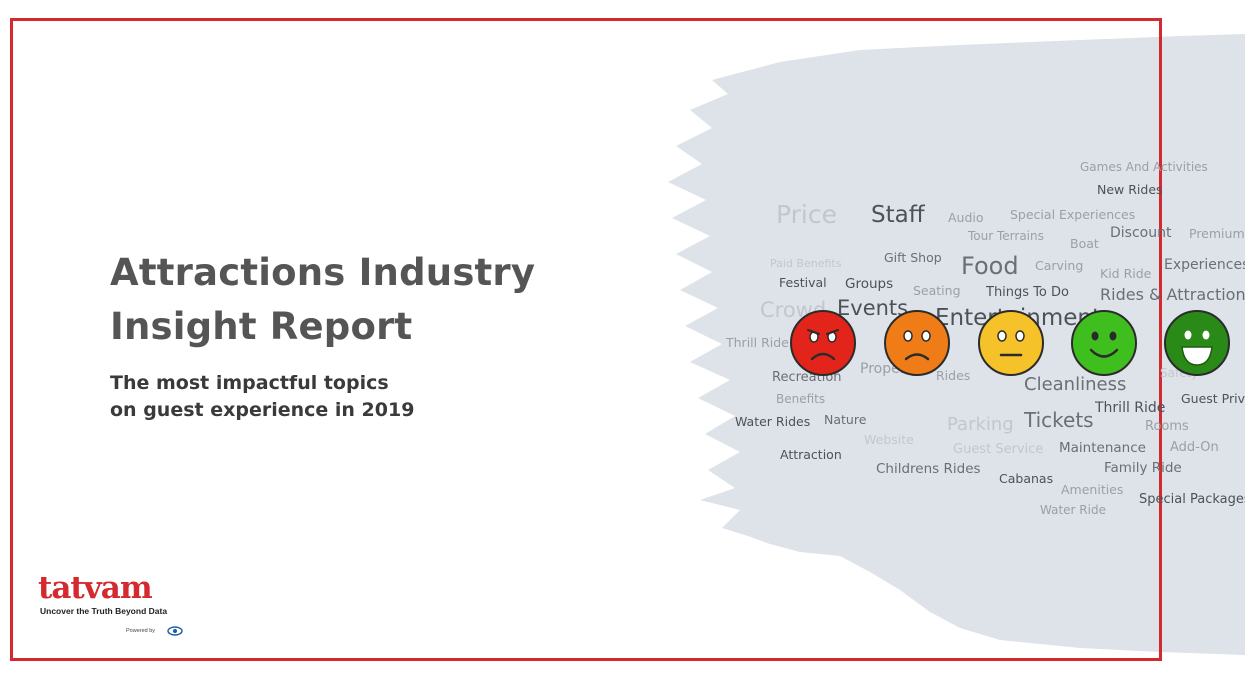 The image size is (1245, 700). Describe the element at coordinates (175, 631) in the screenshot. I see `eye-logo-icon` at that location.